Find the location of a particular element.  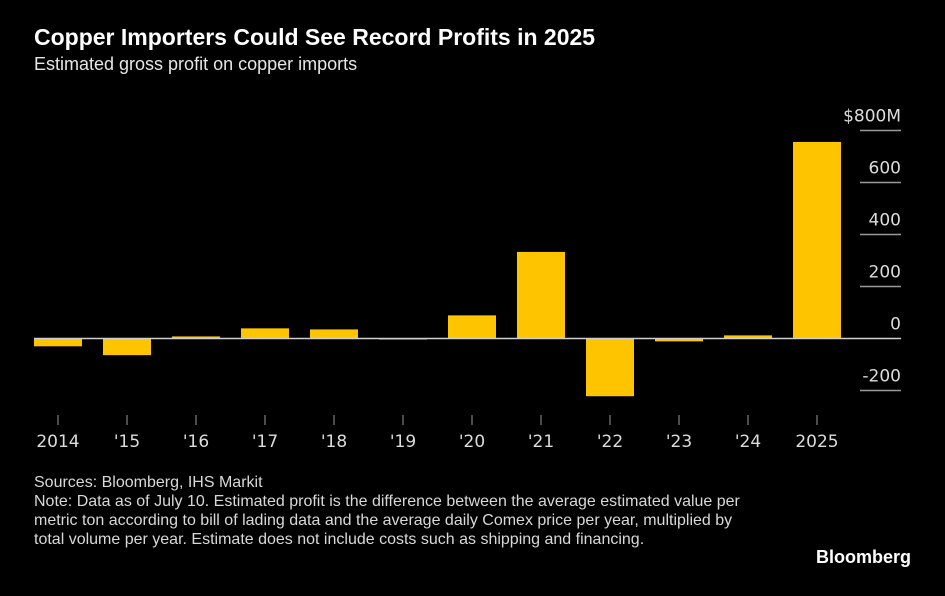

x-tick-label: '24 is located at coordinates (748, 442).